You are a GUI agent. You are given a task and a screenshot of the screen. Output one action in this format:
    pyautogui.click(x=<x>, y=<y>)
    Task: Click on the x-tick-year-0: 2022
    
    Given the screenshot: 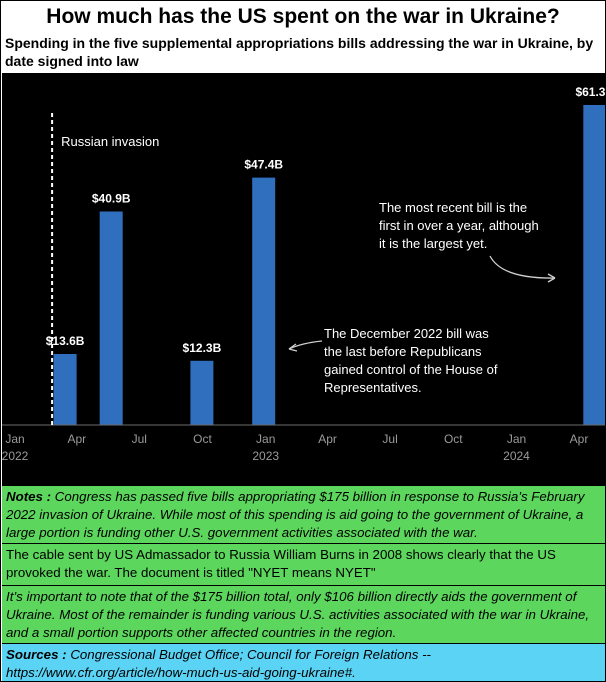 What is the action you would take?
    pyautogui.click(x=15, y=456)
    